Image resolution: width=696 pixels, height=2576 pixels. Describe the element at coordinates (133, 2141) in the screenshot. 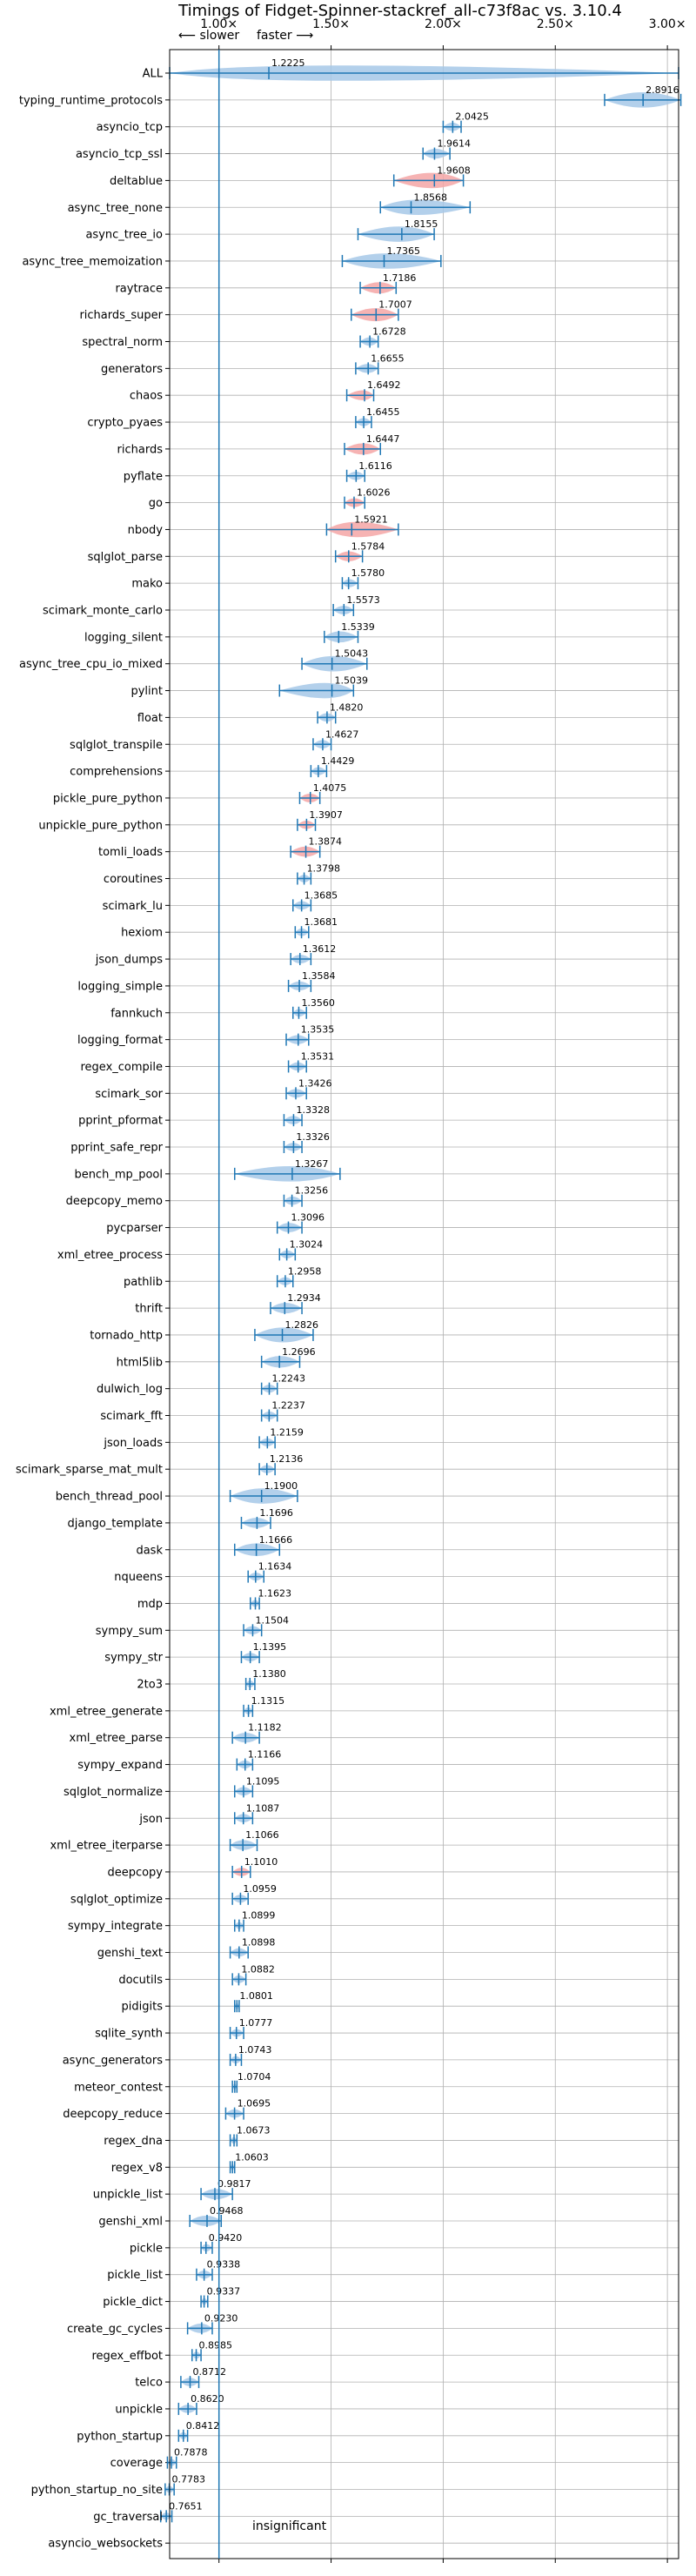

I see `benchmark-name: regex_dna` at that location.